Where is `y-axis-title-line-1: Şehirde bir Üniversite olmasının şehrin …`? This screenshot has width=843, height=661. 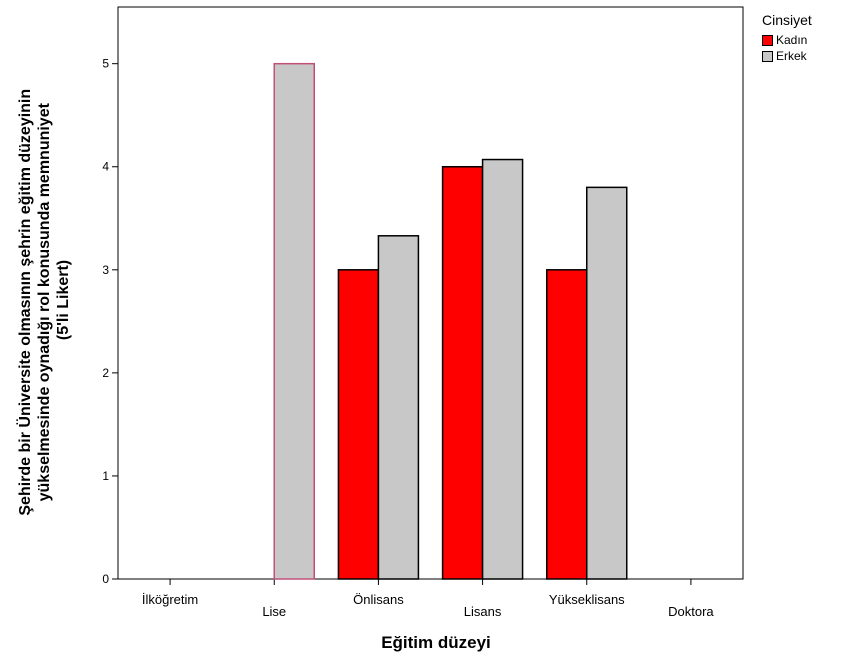 y-axis-title-line-1: Şehirde bir Üniversite olmasının şehrin … is located at coordinates (24, 302).